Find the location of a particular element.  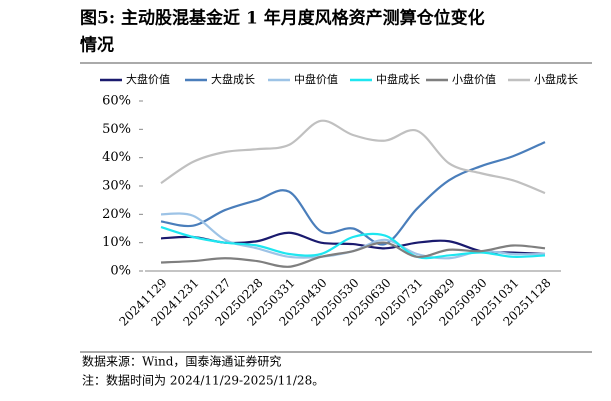

y-tick-label: 60% is located at coordinates (116, 101).